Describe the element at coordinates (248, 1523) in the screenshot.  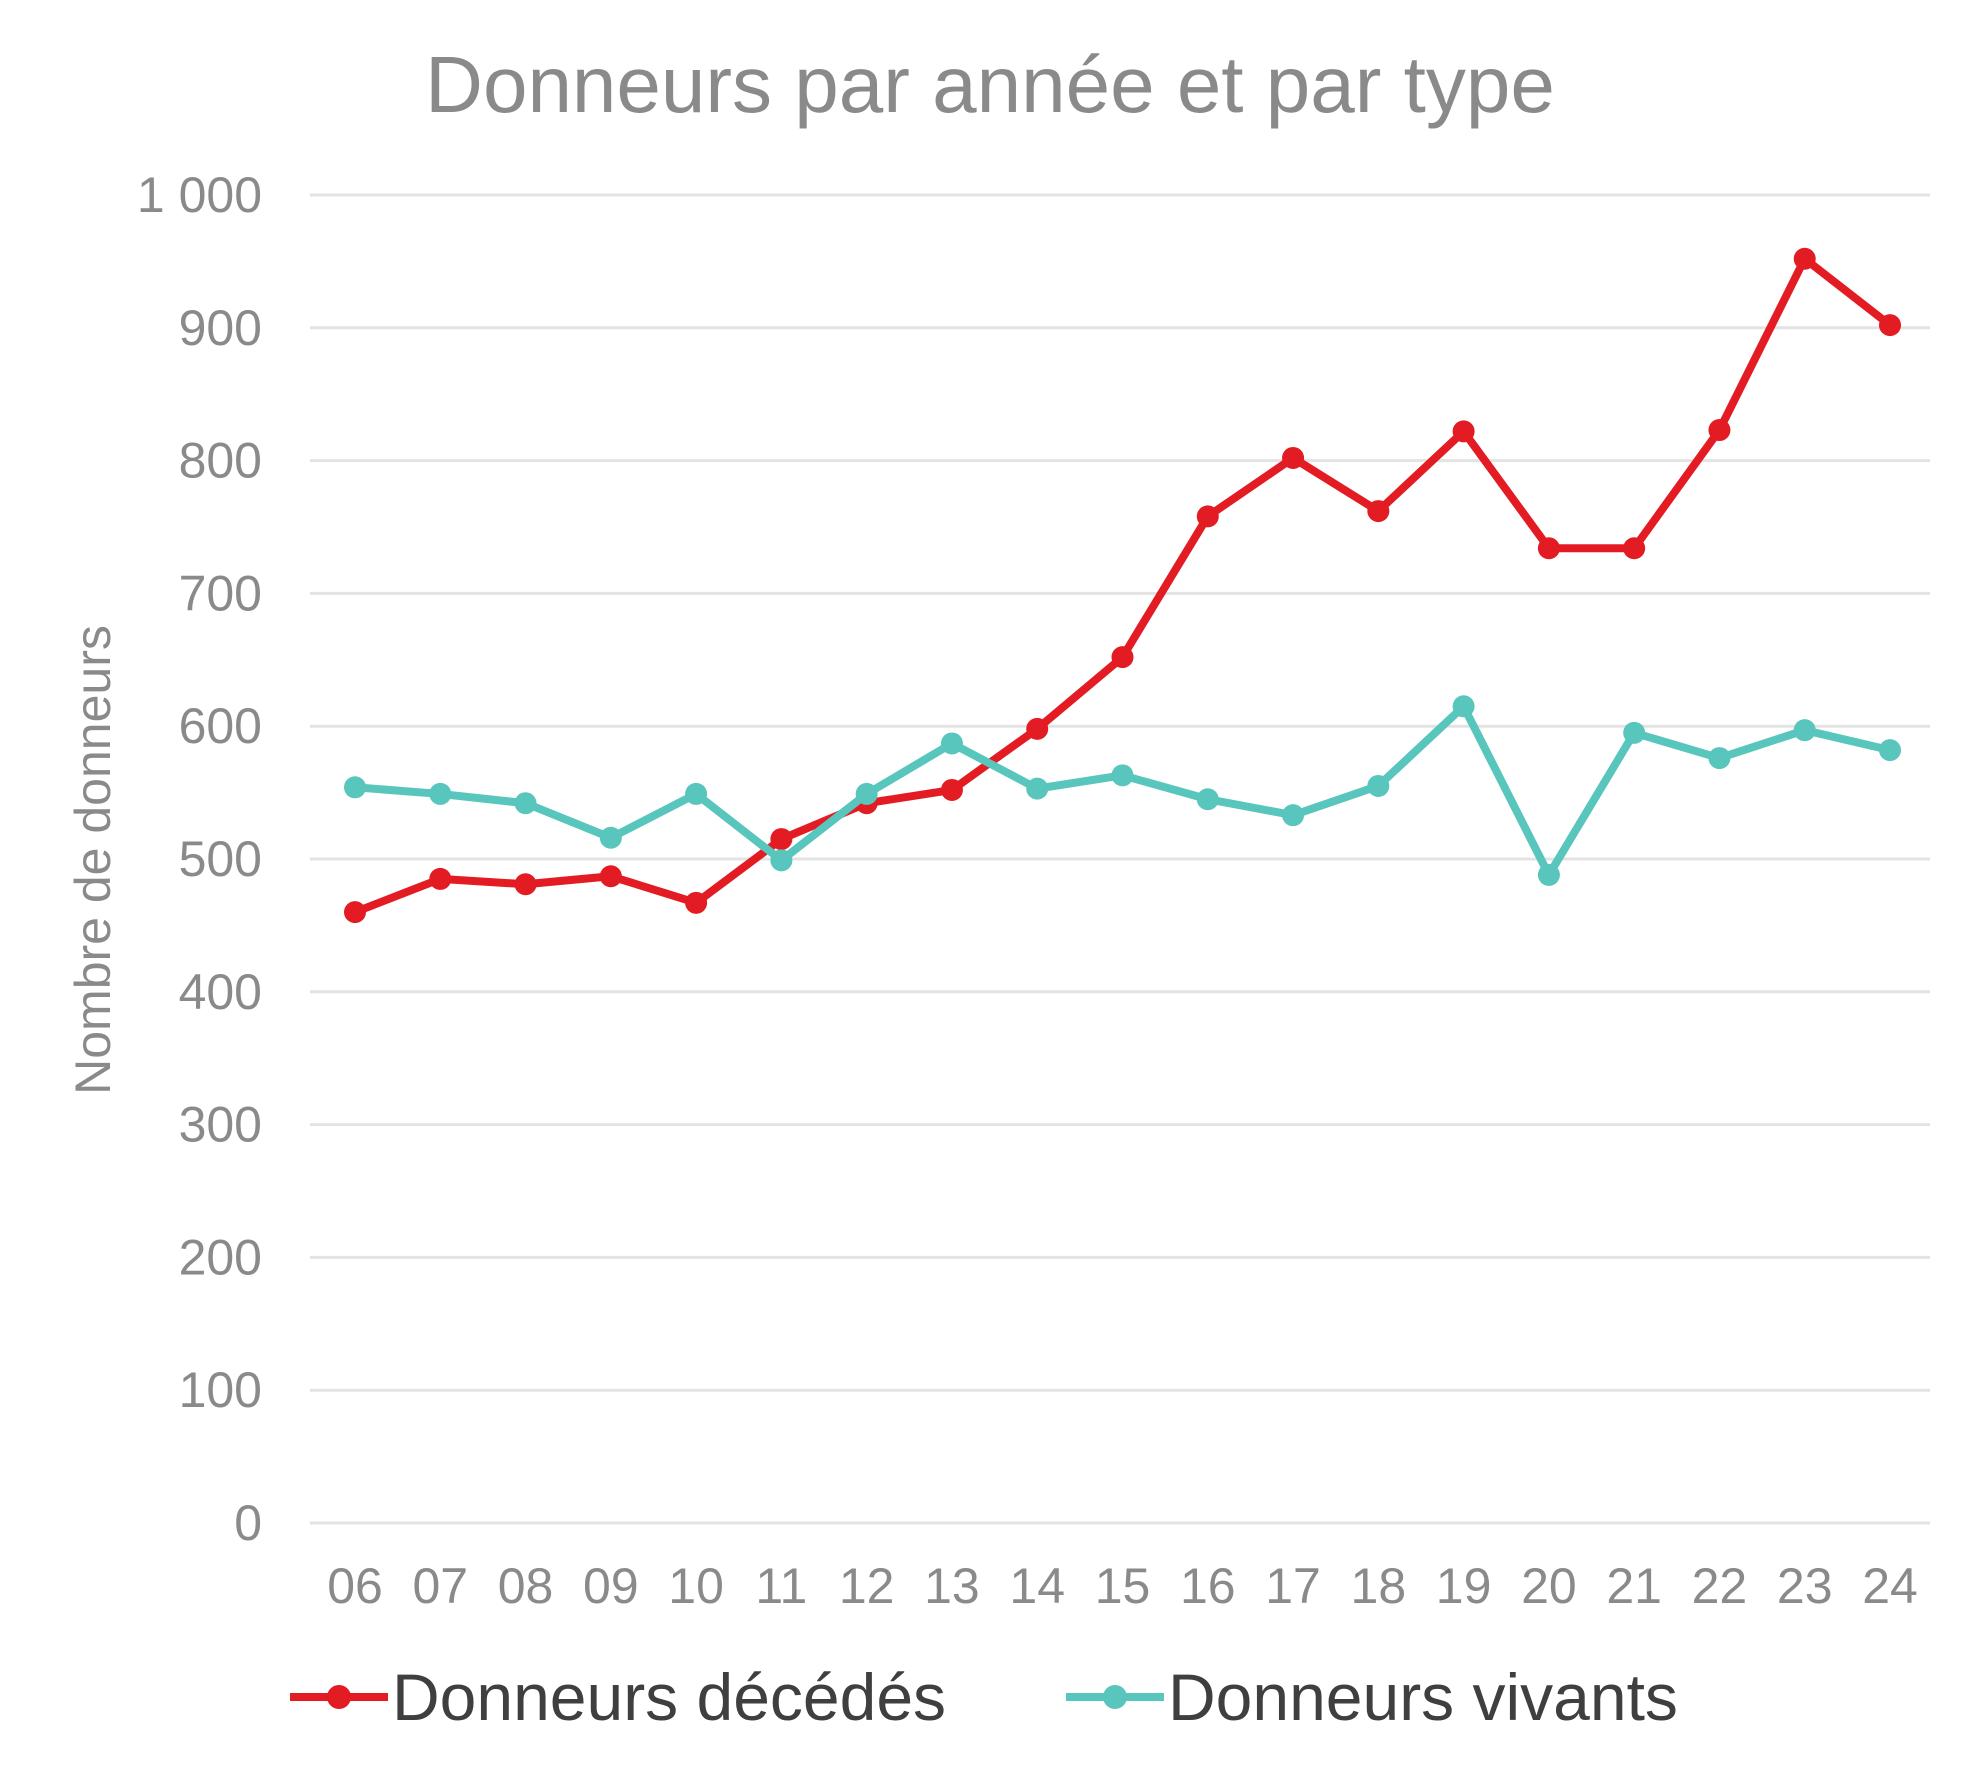
I see `y-tick-label: 0` at that location.